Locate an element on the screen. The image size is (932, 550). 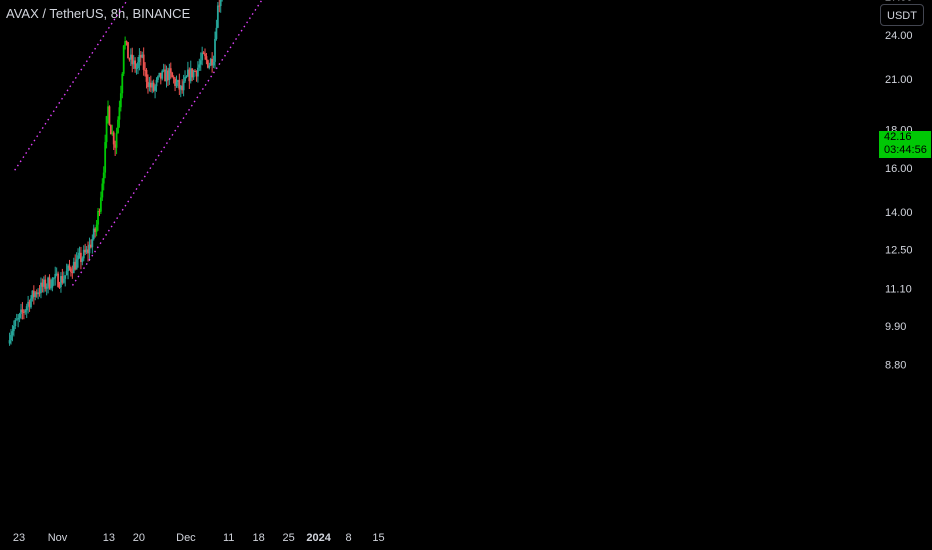
price-tick-label: 8.80 is located at coordinates (895, 366).